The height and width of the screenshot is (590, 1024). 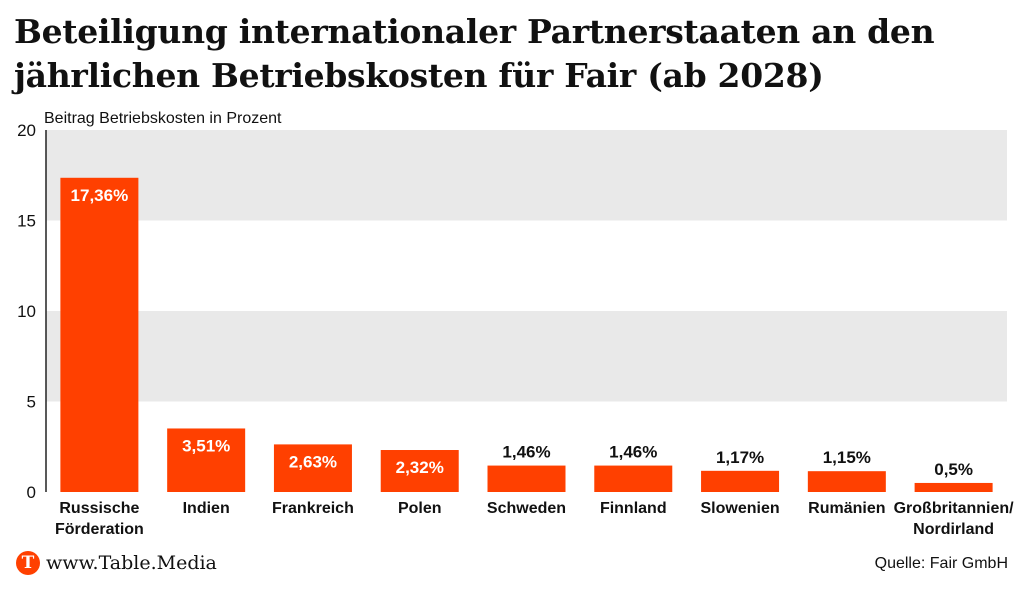 I want to click on x-tick-label: Slowenien, so click(x=739, y=508).